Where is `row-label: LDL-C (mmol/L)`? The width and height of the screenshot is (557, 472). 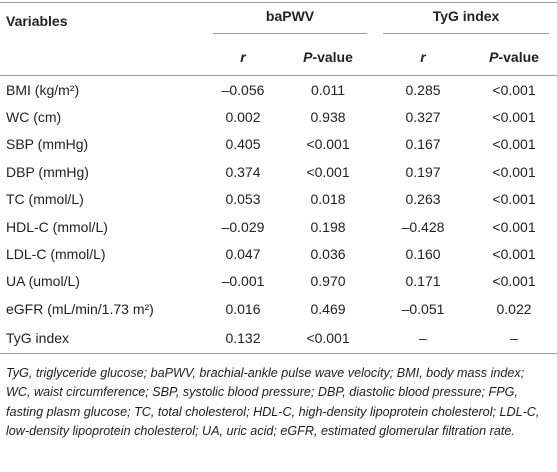 row-label: LDL-C (mmol/L) is located at coordinates (56, 254).